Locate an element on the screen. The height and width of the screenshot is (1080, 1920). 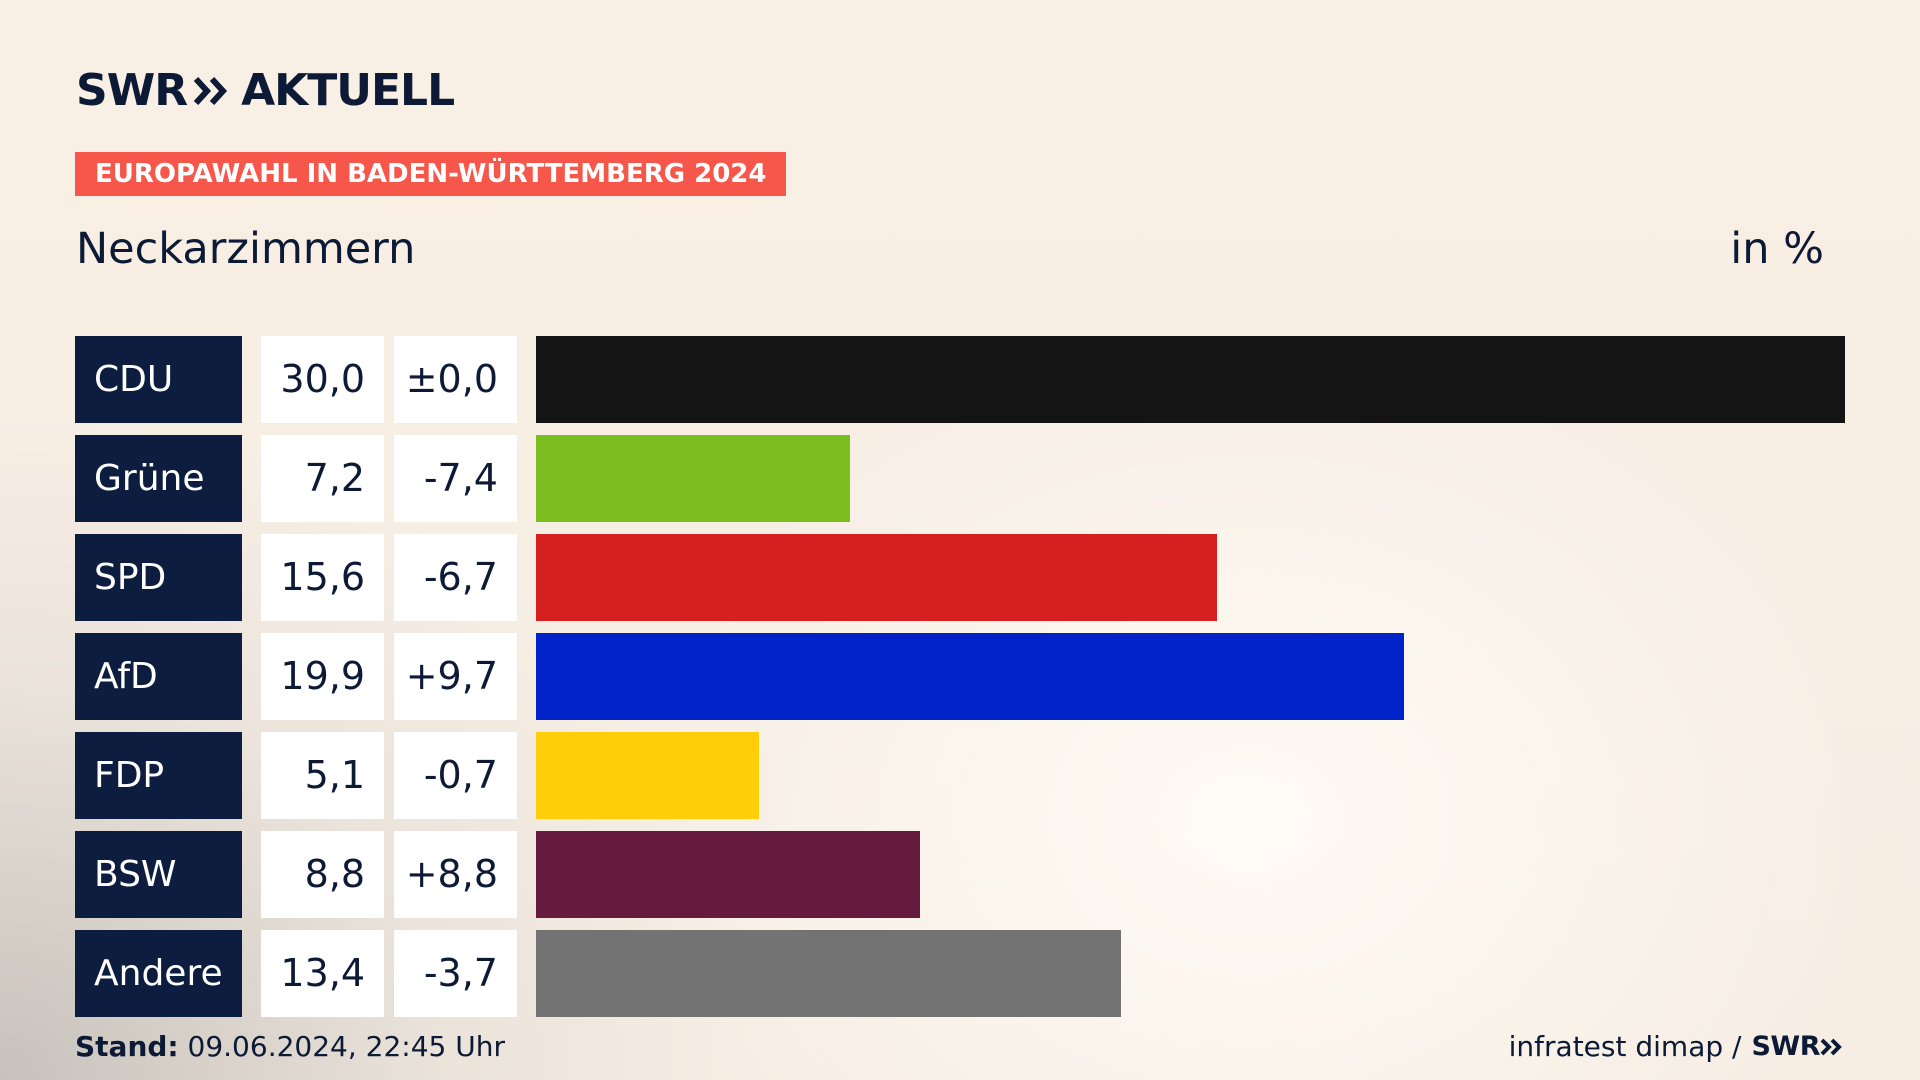
chart-row: Grüne 7,2 -7,4 is located at coordinates (960, 478).